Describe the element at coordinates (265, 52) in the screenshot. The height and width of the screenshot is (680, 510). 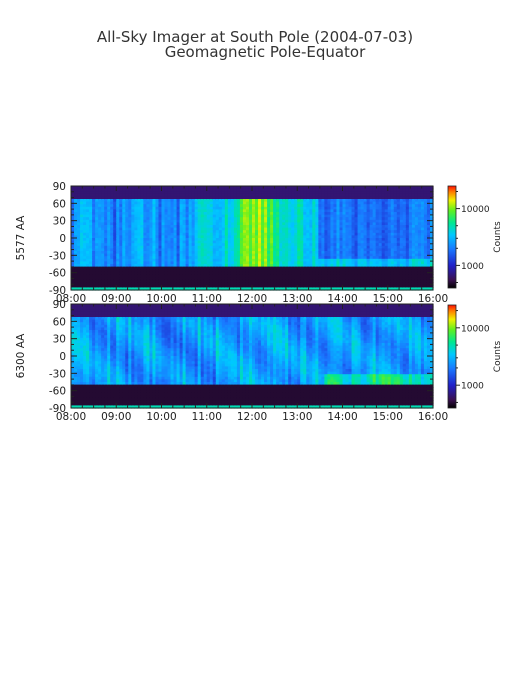
I see `figure-subtitle: Geomagnetic Pole-Equator` at that location.